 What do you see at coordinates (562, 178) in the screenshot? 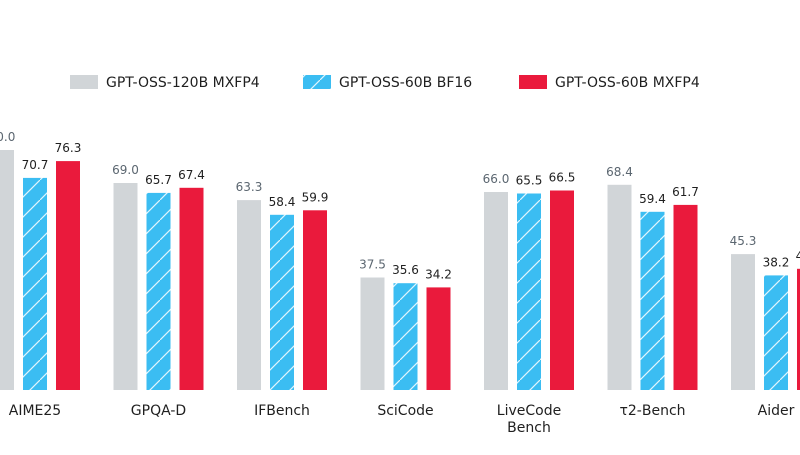
I see `value-label-3-5: 66.5` at bounding box center [562, 178].